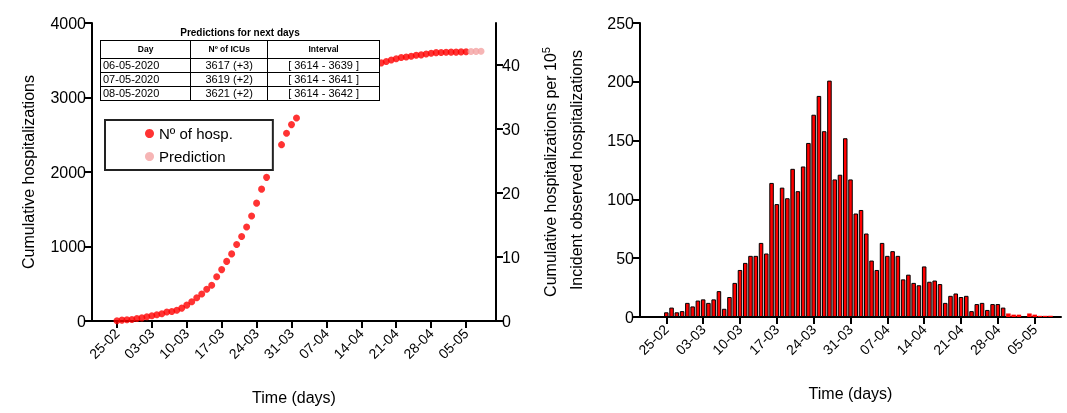 This screenshot has width=1067, height=413. I want to click on annotation: 3617 (+3), so click(229, 65).